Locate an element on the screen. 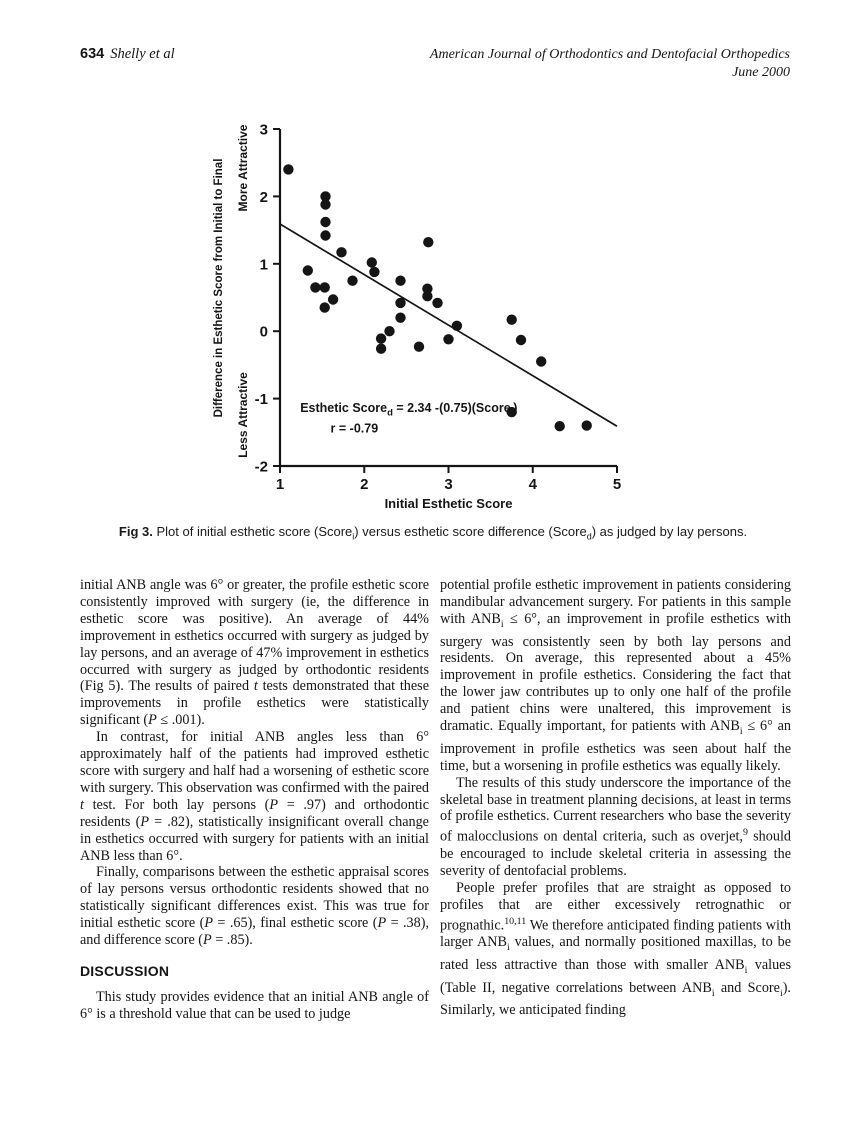 Image resolution: width=866 pixels, height=1122 pixels. y-tick-label: 0 is located at coordinates (264, 332).